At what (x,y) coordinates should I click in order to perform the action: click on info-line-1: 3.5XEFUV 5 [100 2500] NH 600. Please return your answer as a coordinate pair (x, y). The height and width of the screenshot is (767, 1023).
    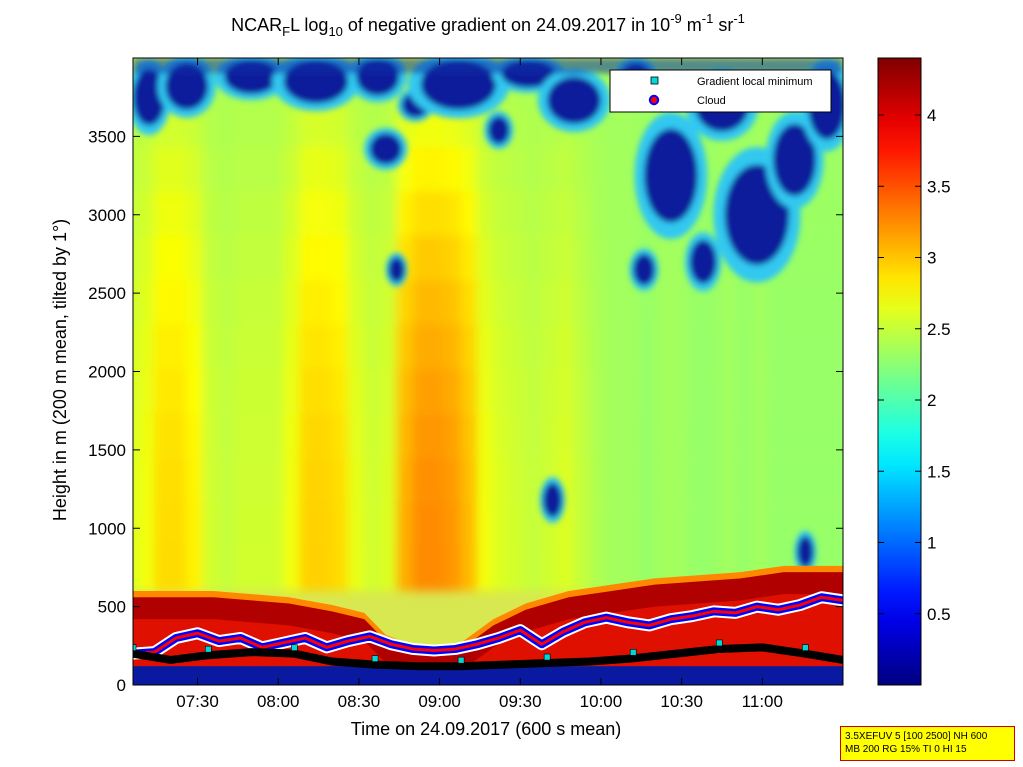
    Looking at the image, I should click on (916, 736).